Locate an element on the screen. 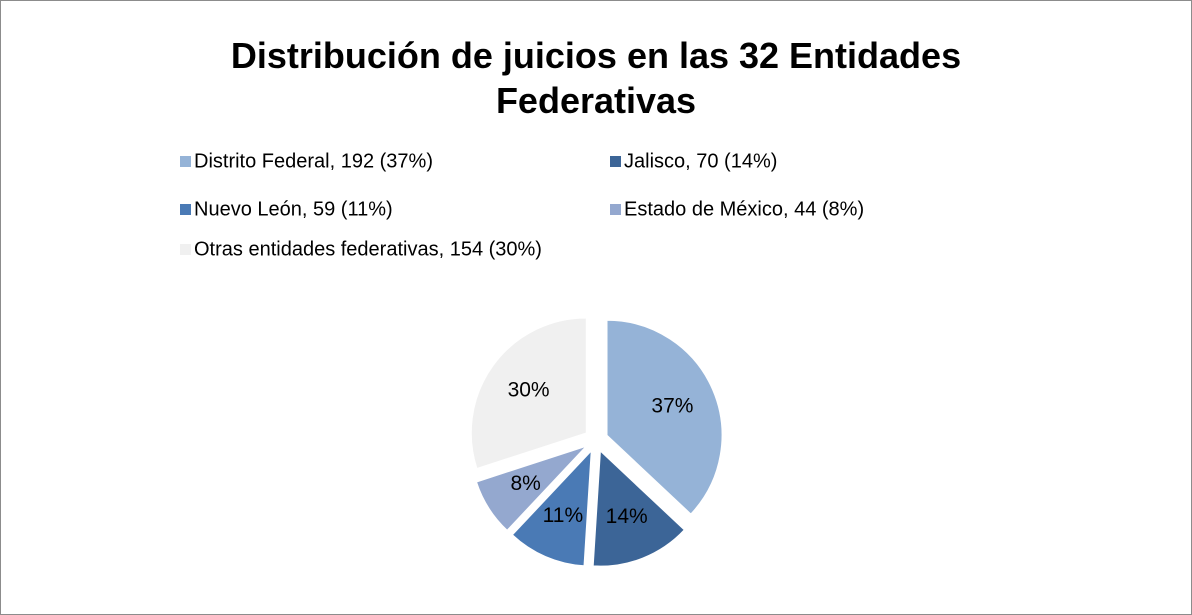  legend-label: Otras entidades federativas, 154 (30%) is located at coordinates (368, 249).